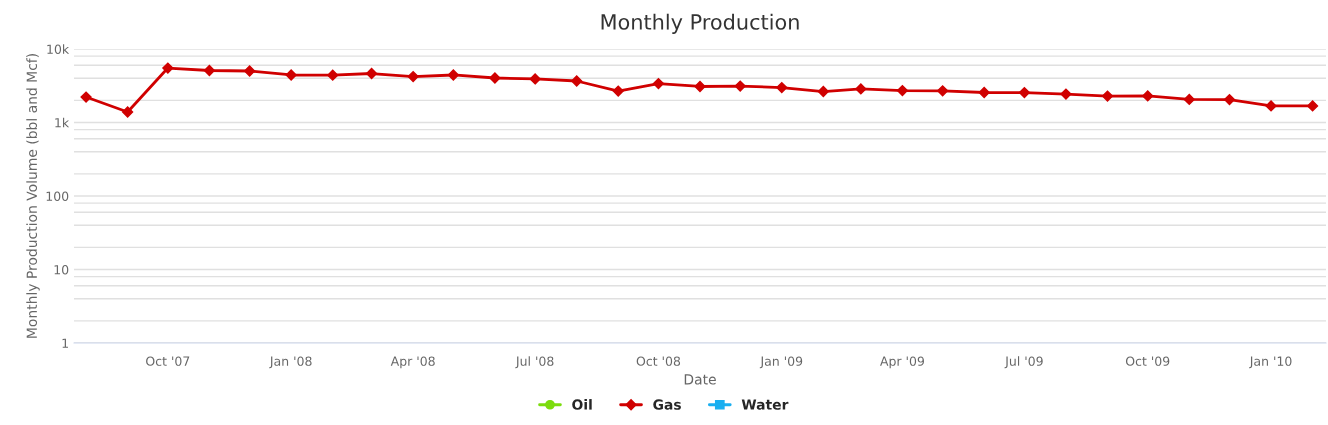 The width and height of the screenshot is (1328, 425). What do you see at coordinates (534, 362) in the screenshot?
I see `x-tick-label: Jul '08` at bounding box center [534, 362].